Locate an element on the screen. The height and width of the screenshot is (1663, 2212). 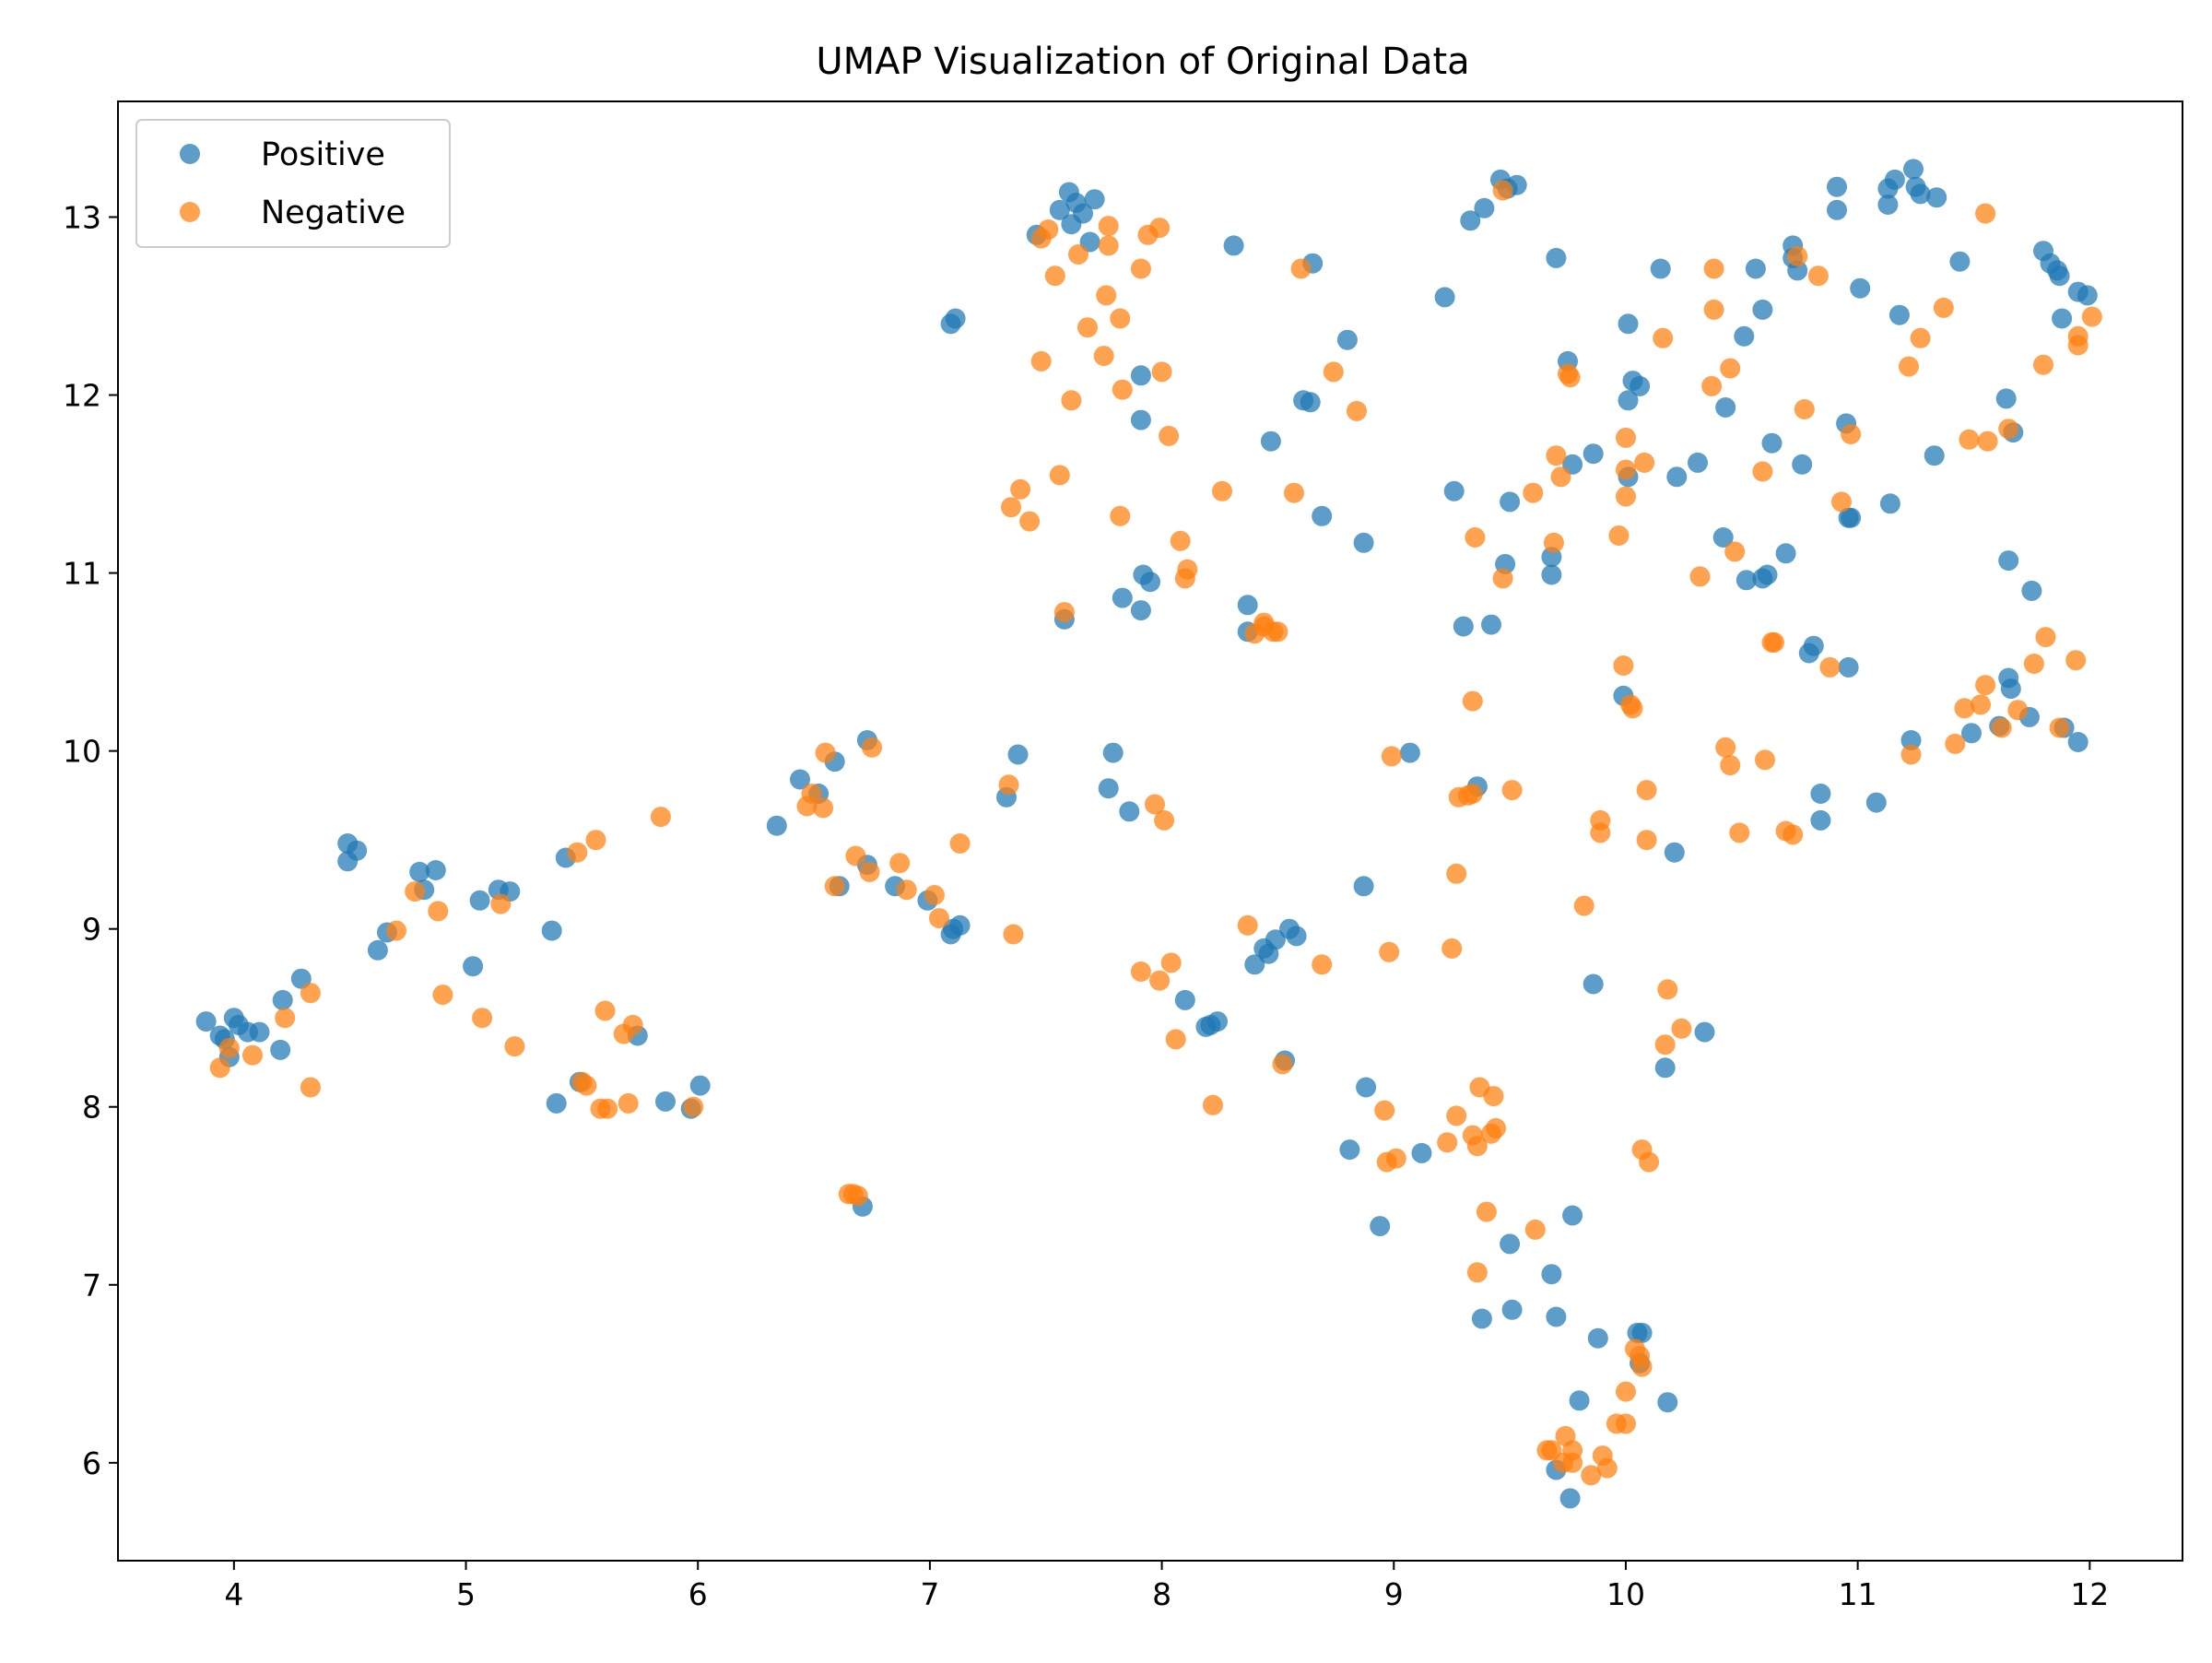
y-tick-label: 7 is located at coordinates (91, 1285).